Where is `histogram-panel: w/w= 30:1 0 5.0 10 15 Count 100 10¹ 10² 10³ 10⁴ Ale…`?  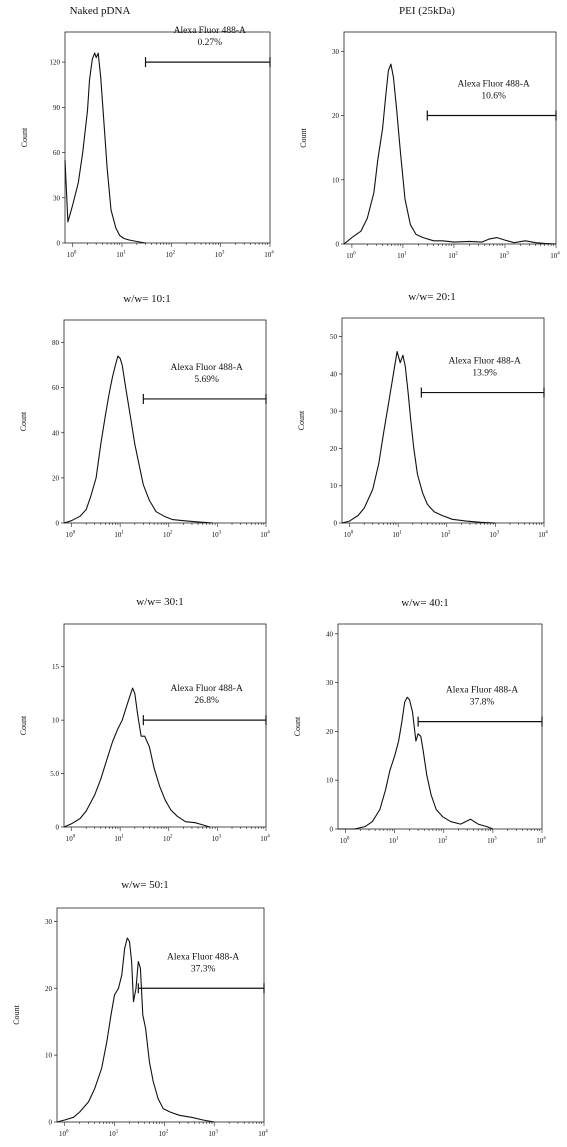 histogram-panel: w/w= 30:1 0 5.0 10 15 Count 100 10¹ 10² 10³ 10⁴ Ale… is located at coordinates (144, 719).